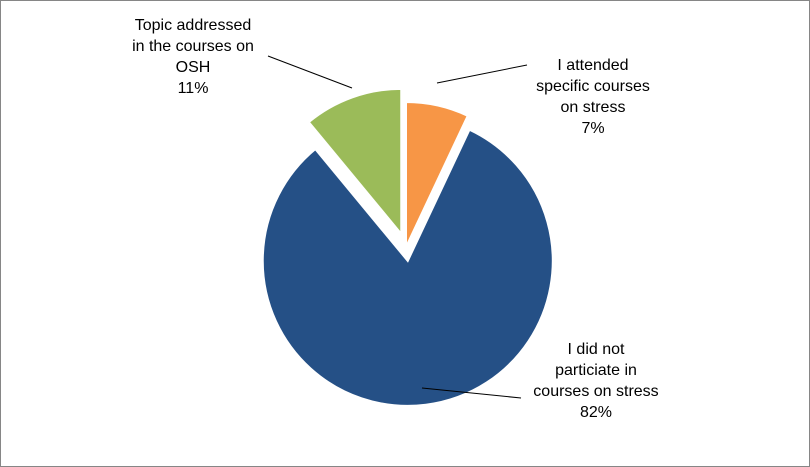 Image resolution: width=810 pixels, height=467 pixels. I want to click on data-label-value-osh: 11%, so click(193, 88).